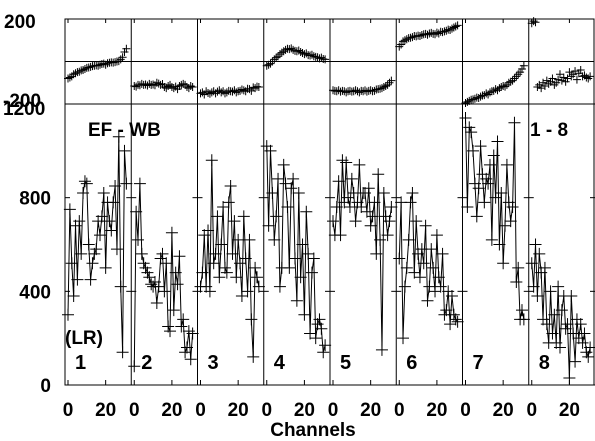 Image resolution: width=595 pixels, height=441 pixels. What do you see at coordinates (478, 363) in the screenshot?
I see `panel-label-7: 7` at bounding box center [478, 363].